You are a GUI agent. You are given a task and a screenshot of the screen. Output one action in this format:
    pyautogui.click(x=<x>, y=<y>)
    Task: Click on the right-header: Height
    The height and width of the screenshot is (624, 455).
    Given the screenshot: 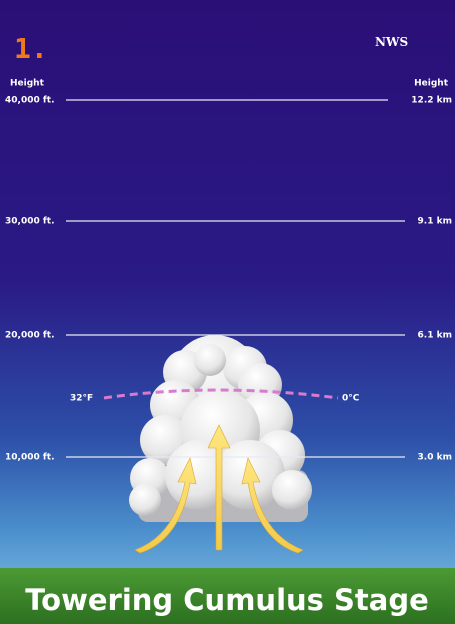 What is the action you would take?
    pyautogui.click(x=431, y=84)
    